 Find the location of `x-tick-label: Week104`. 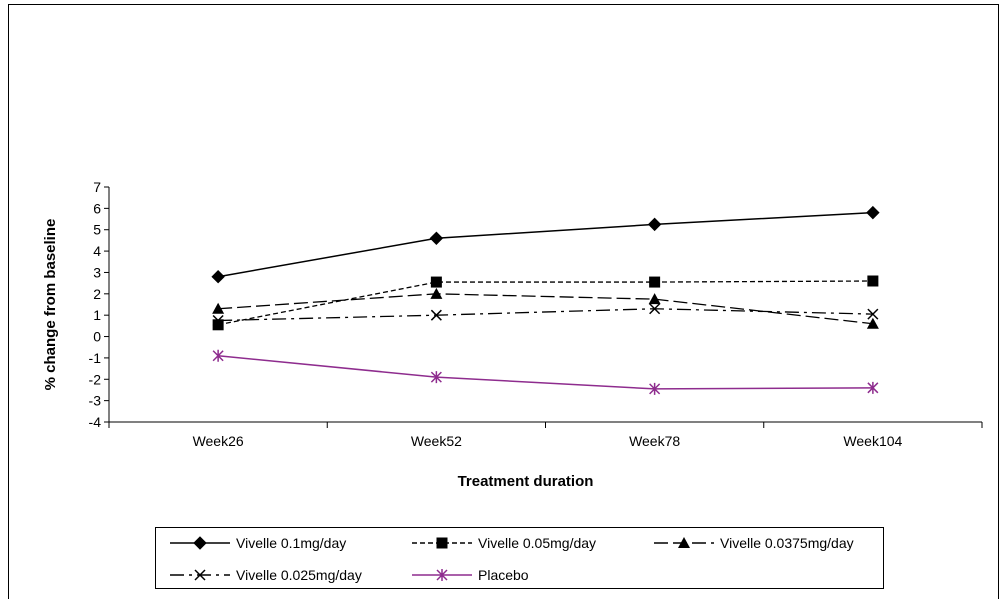

x-tick-label: Week104 is located at coordinates (872, 441).